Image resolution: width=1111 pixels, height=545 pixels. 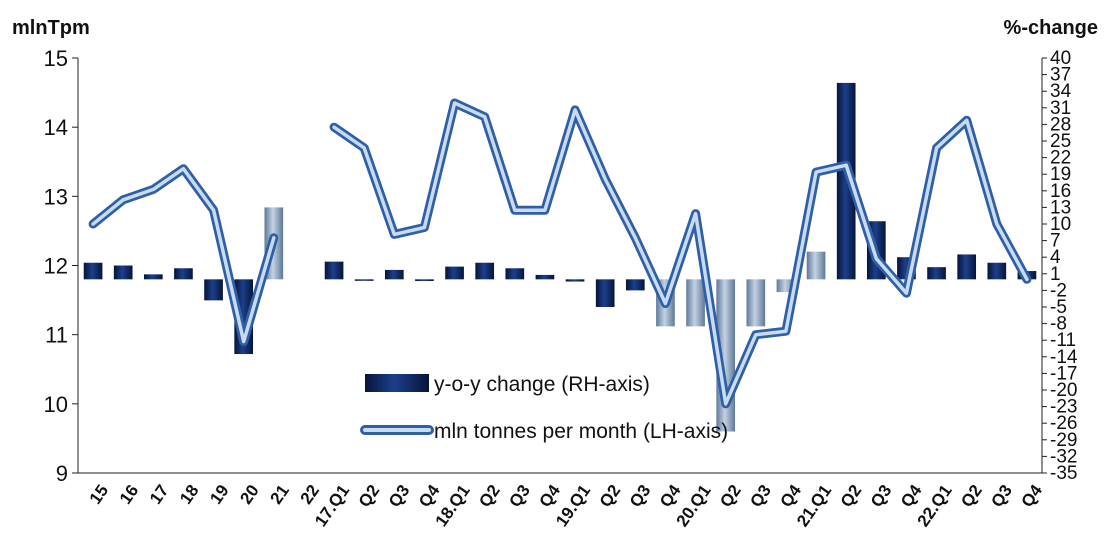 What do you see at coordinates (1061, 91) in the screenshot?
I see `right-tick-label: 34` at bounding box center [1061, 91].